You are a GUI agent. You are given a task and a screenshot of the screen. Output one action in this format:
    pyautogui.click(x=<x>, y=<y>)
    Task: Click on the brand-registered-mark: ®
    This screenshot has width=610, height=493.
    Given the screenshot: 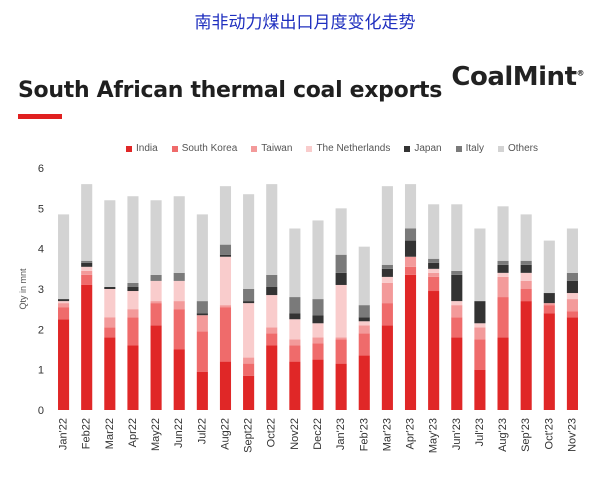 What is the action you would take?
    pyautogui.click(x=580, y=73)
    